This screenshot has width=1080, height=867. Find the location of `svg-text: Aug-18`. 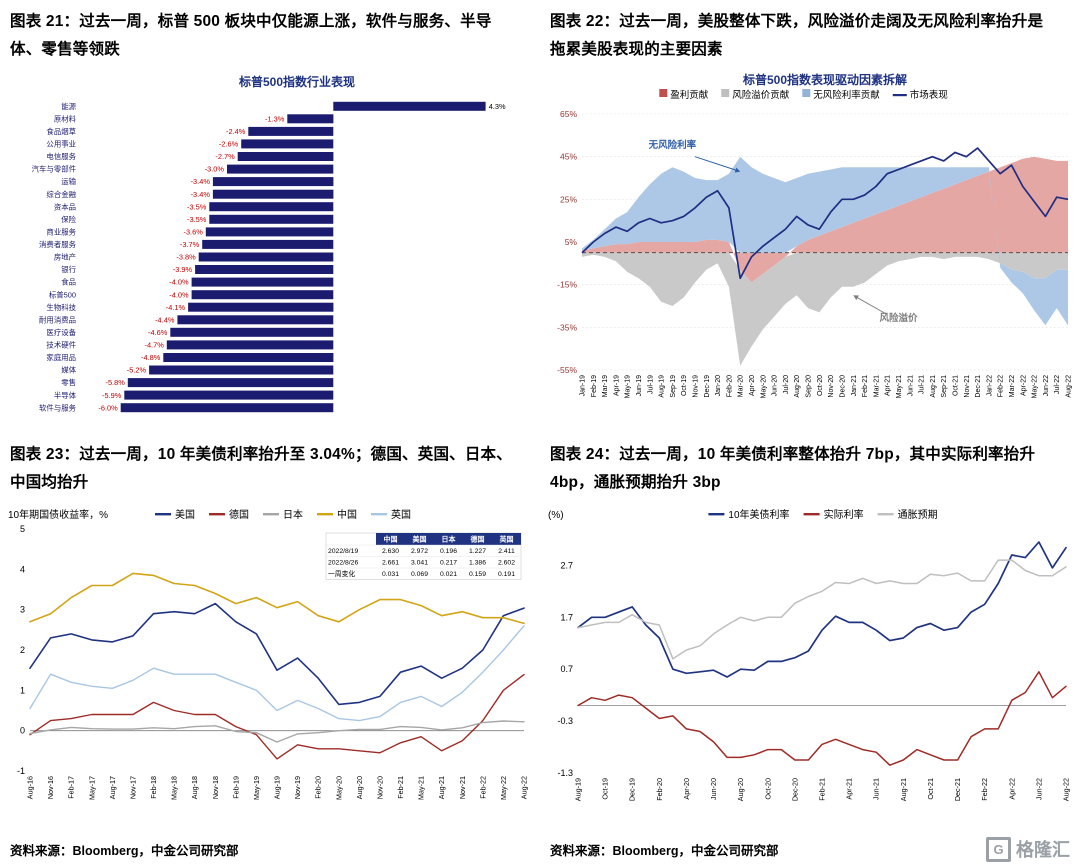

svg-text: Aug-18 is located at coordinates (194, 787).